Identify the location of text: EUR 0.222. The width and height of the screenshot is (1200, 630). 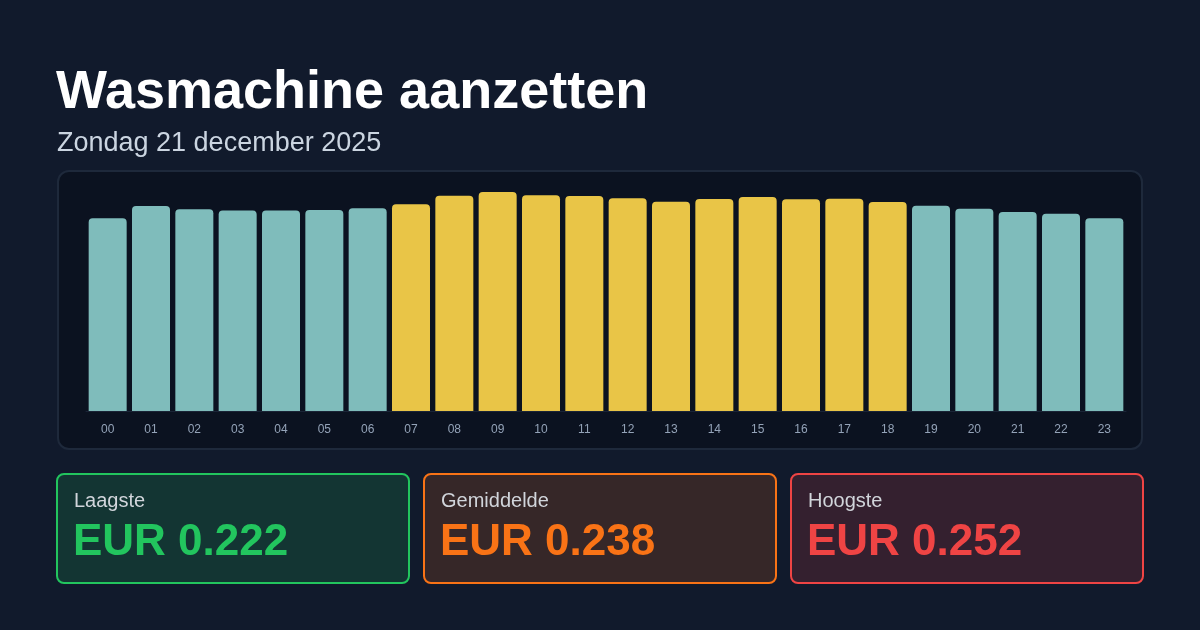
(181, 540).